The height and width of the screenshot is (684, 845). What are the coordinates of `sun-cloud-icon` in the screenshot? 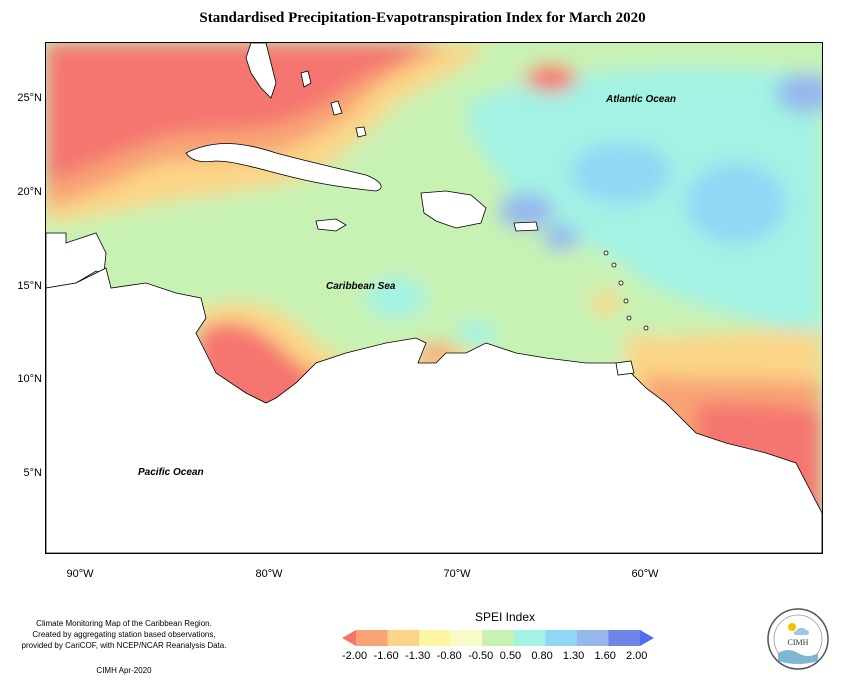 It's located at (798, 629).